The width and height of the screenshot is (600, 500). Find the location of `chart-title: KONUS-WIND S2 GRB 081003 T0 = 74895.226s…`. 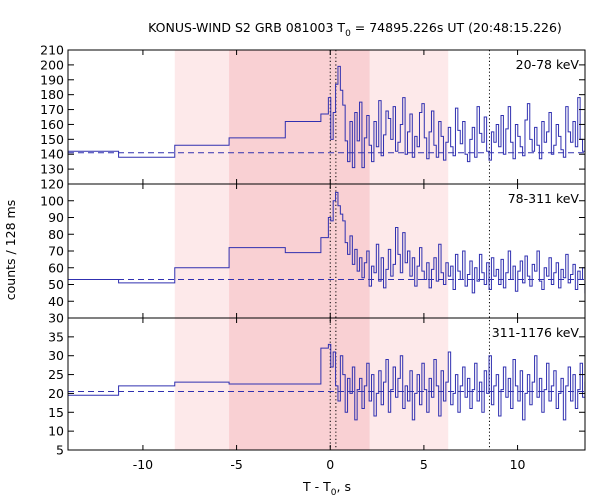

chart-title: KONUS-WIND S2 GRB 081003 T0 = 74895.226s… is located at coordinates (355, 29).